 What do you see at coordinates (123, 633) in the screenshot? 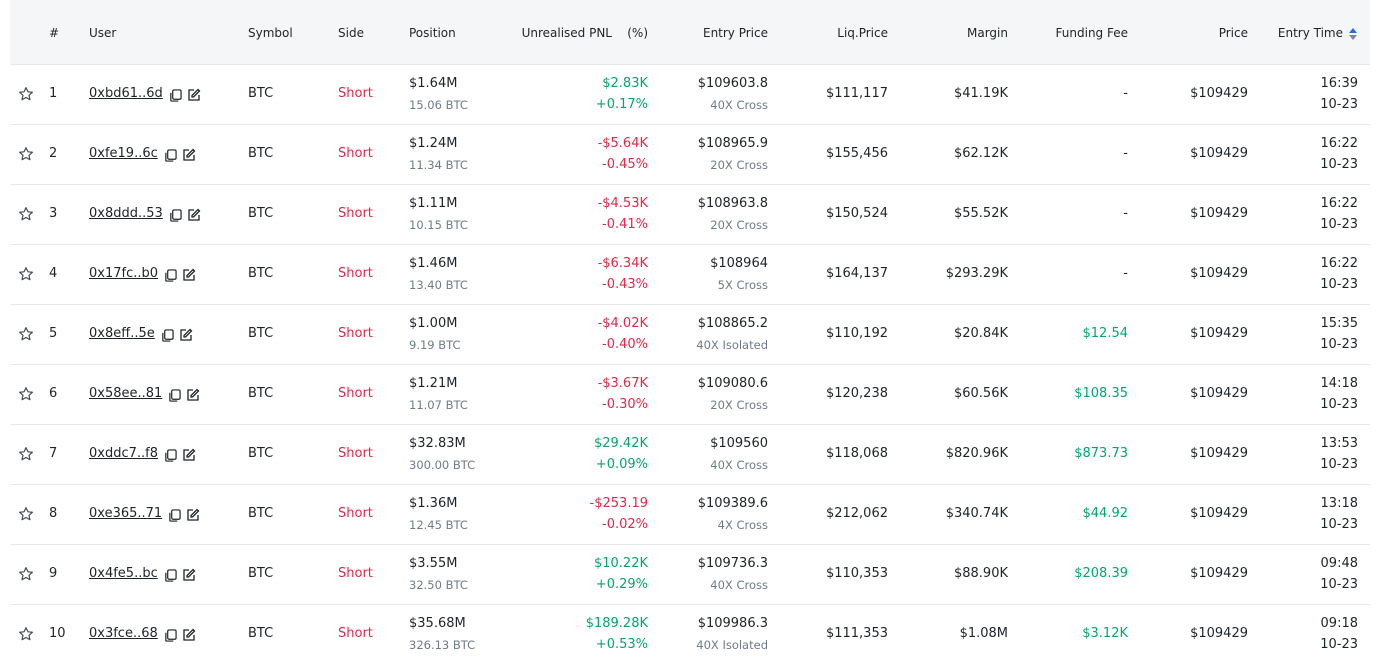
I see `user-address: 0x3fce..68` at bounding box center [123, 633].